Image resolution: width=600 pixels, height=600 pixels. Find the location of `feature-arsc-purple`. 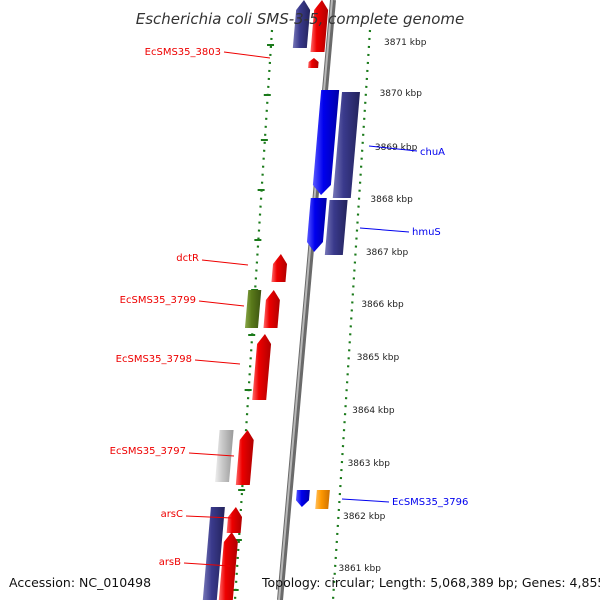

feature-arsc-purple is located at coordinates (213, 553).